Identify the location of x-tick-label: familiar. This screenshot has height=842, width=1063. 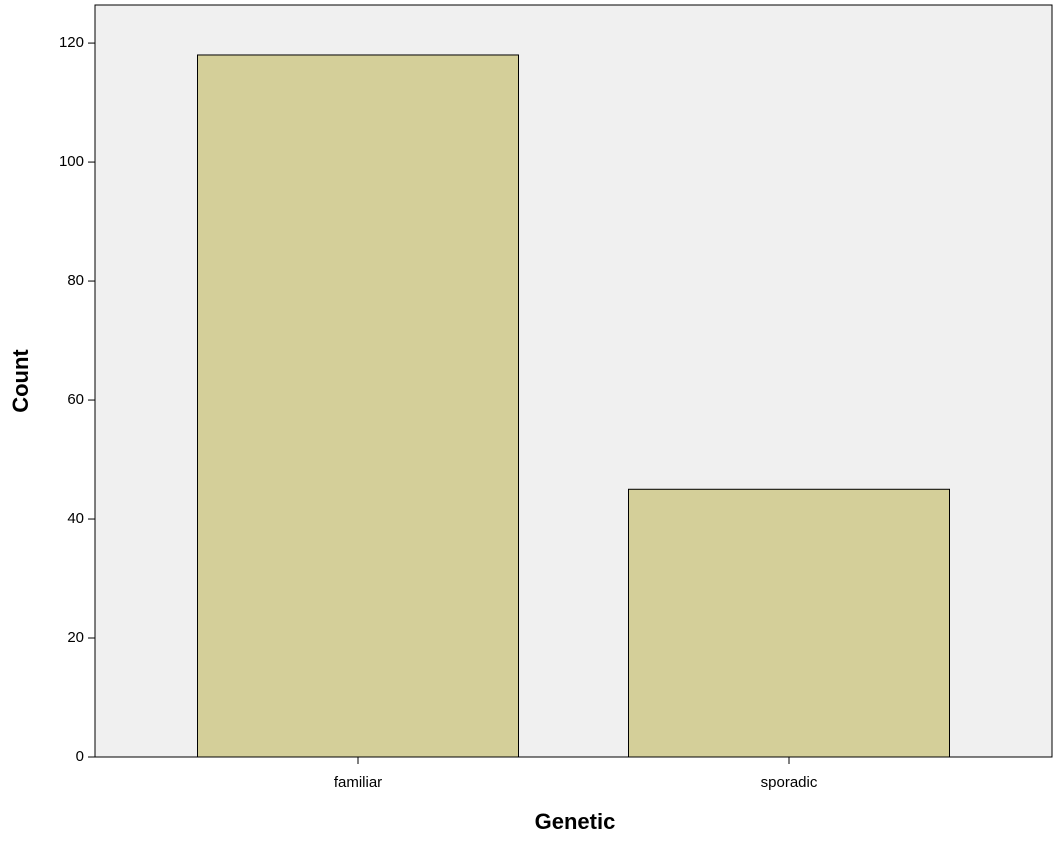
(358, 782).